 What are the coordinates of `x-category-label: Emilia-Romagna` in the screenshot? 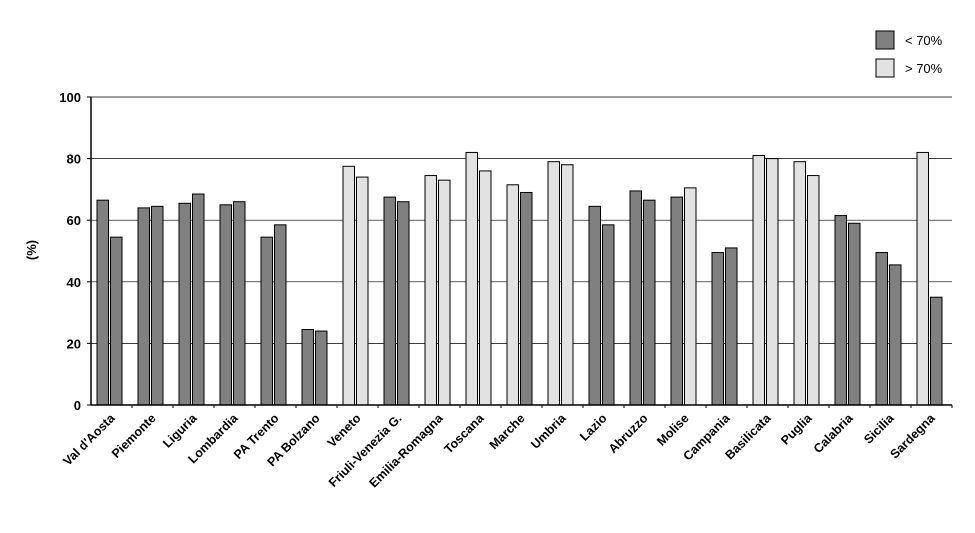 It's located at (406, 450).